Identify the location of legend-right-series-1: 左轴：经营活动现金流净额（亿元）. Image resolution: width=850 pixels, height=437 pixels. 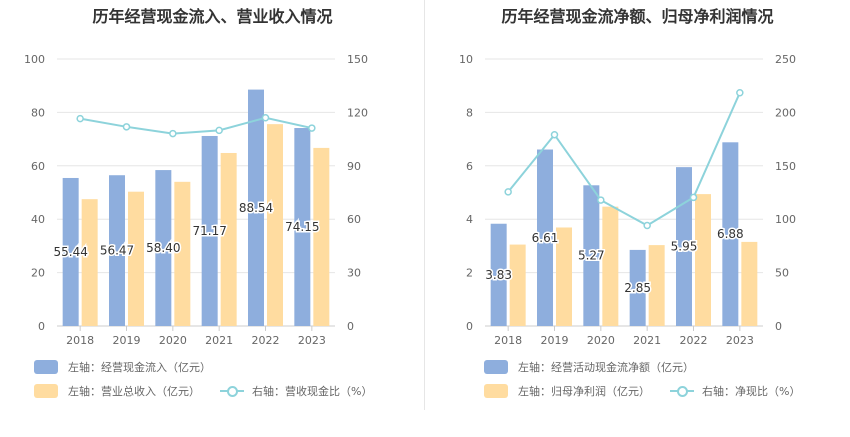
(589, 367).